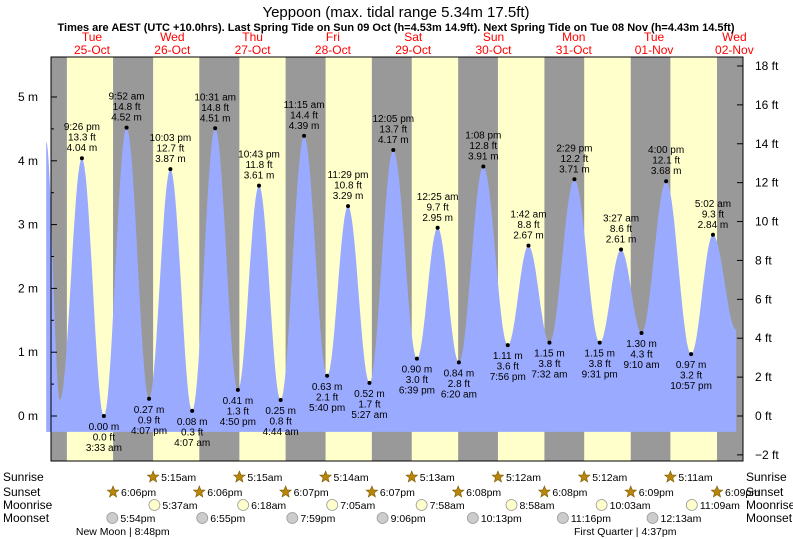 This screenshot has width=793, height=539. I want to click on moonset-time: 10:13pm, so click(501, 519).